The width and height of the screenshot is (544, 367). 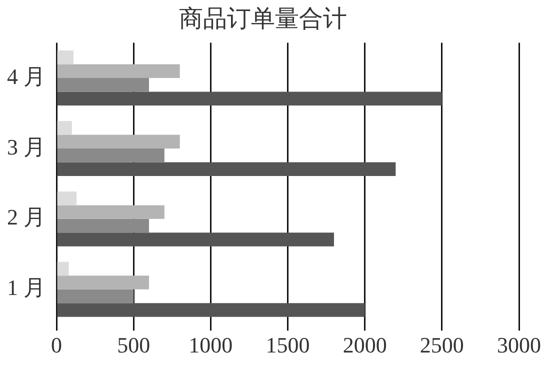 I want to click on y-tick-label: 4 月, so click(x=26, y=76).